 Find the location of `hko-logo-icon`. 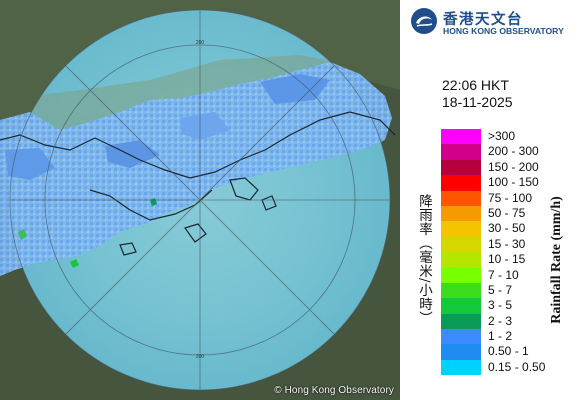

hko-logo-icon is located at coordinates (424, 21).